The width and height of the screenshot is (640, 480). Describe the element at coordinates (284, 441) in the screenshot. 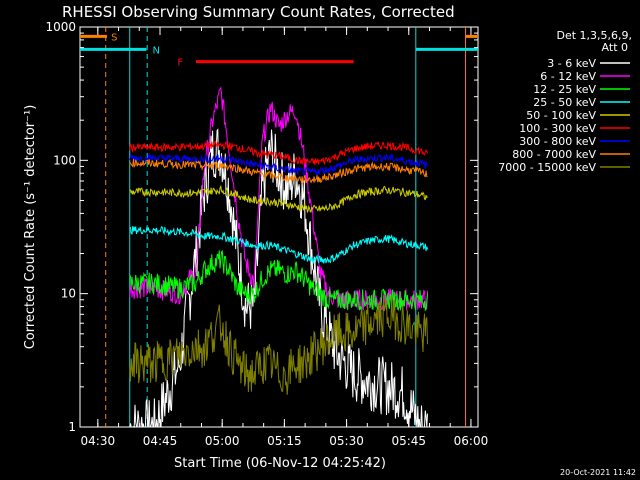

I see `x-tick-label-3: 05:15` at that location.